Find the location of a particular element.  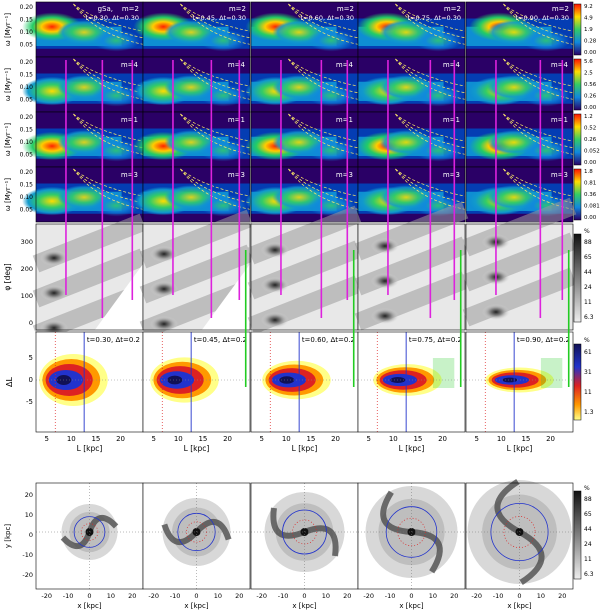

model-label: gSa, is located at coordinates (105, 9).